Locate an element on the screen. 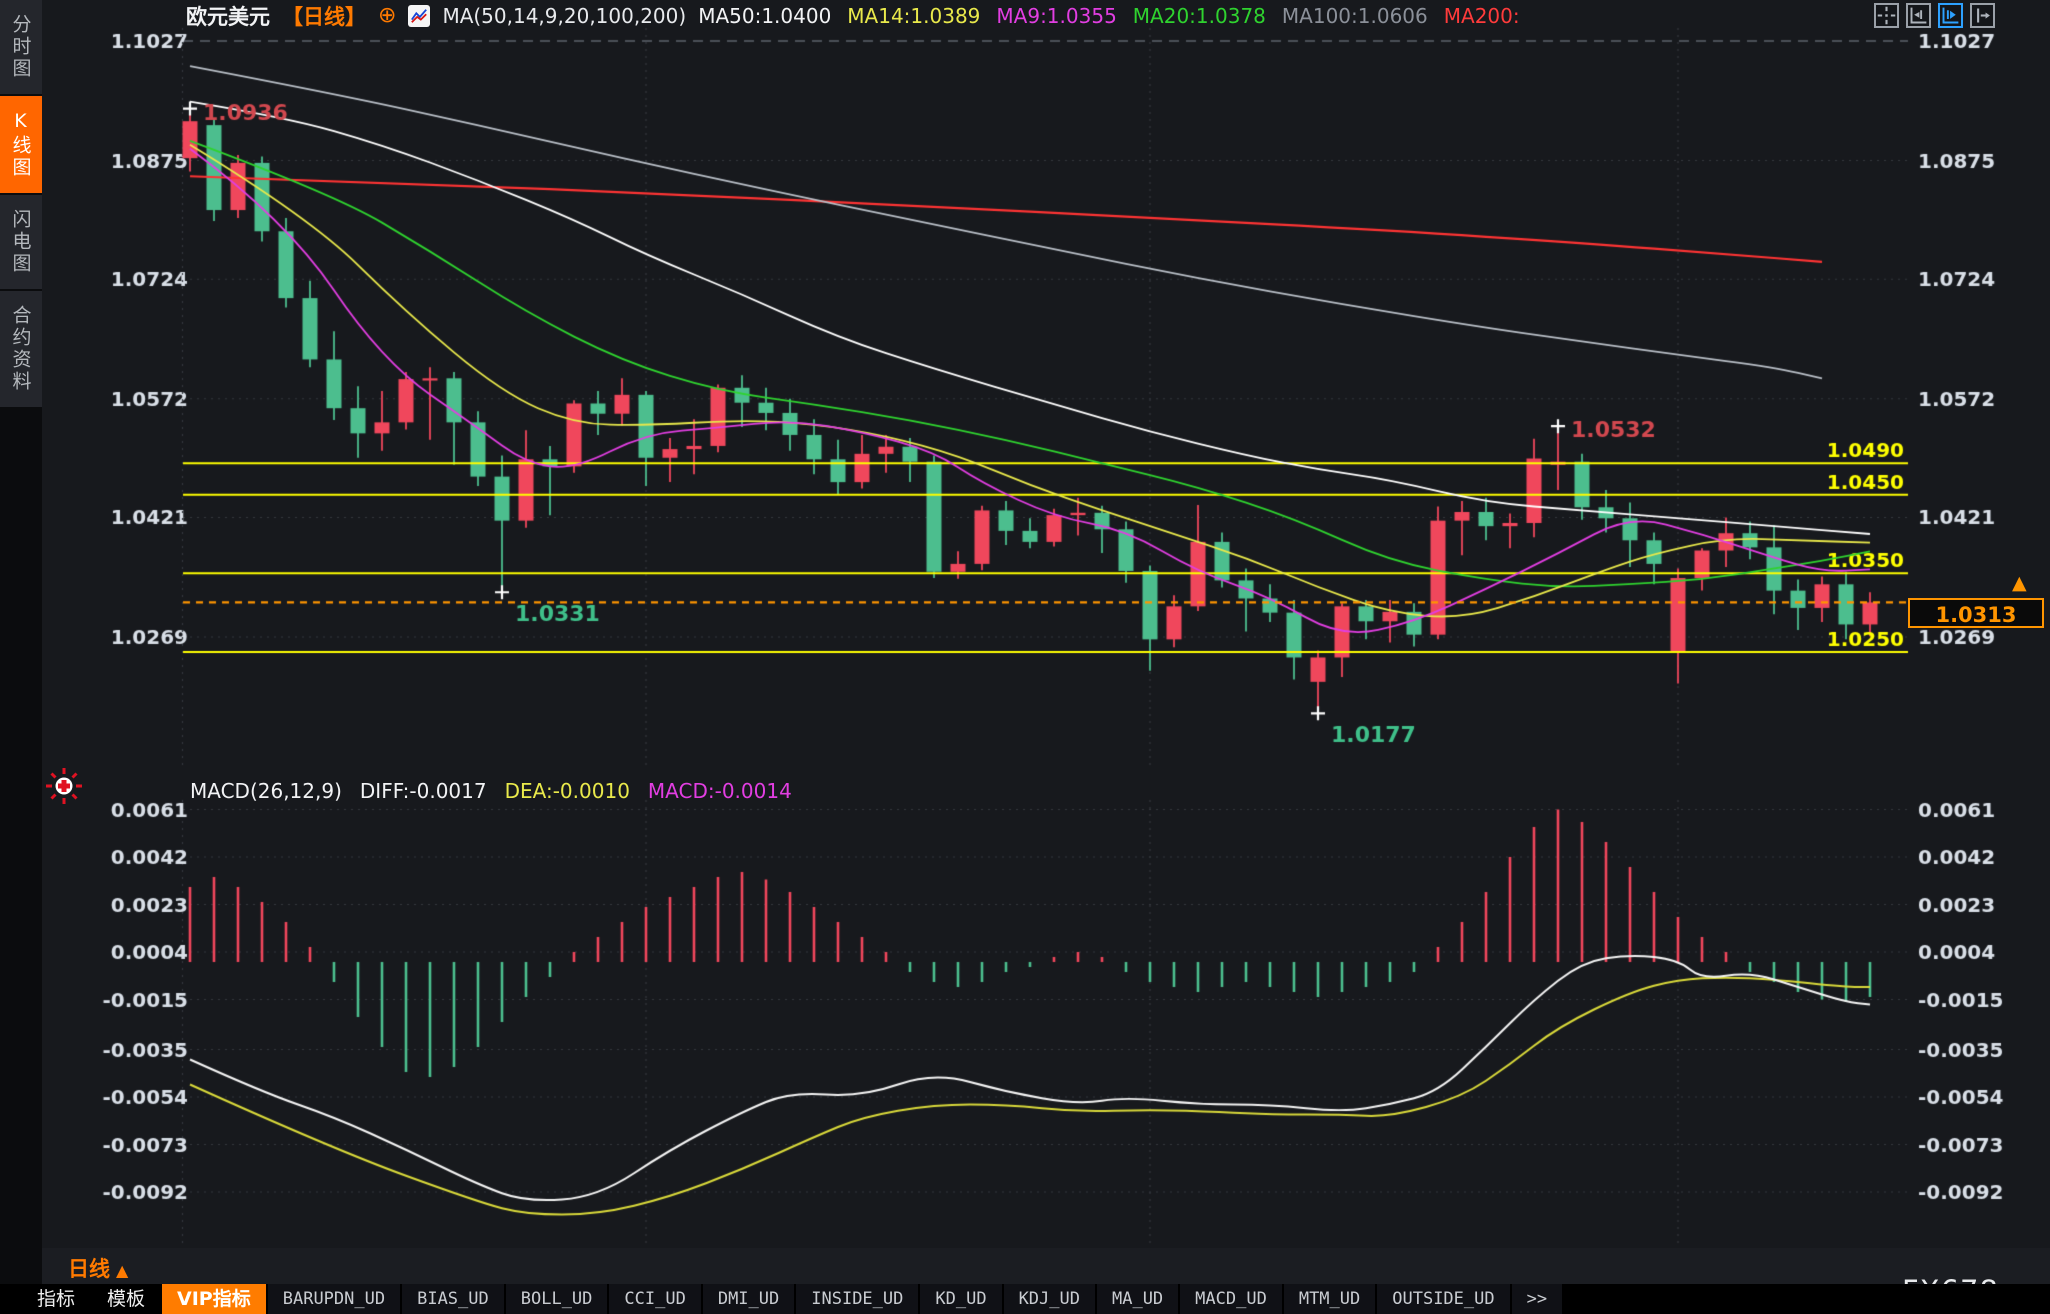  step-forward-tool-icon is located at coordinates (1982, 15).